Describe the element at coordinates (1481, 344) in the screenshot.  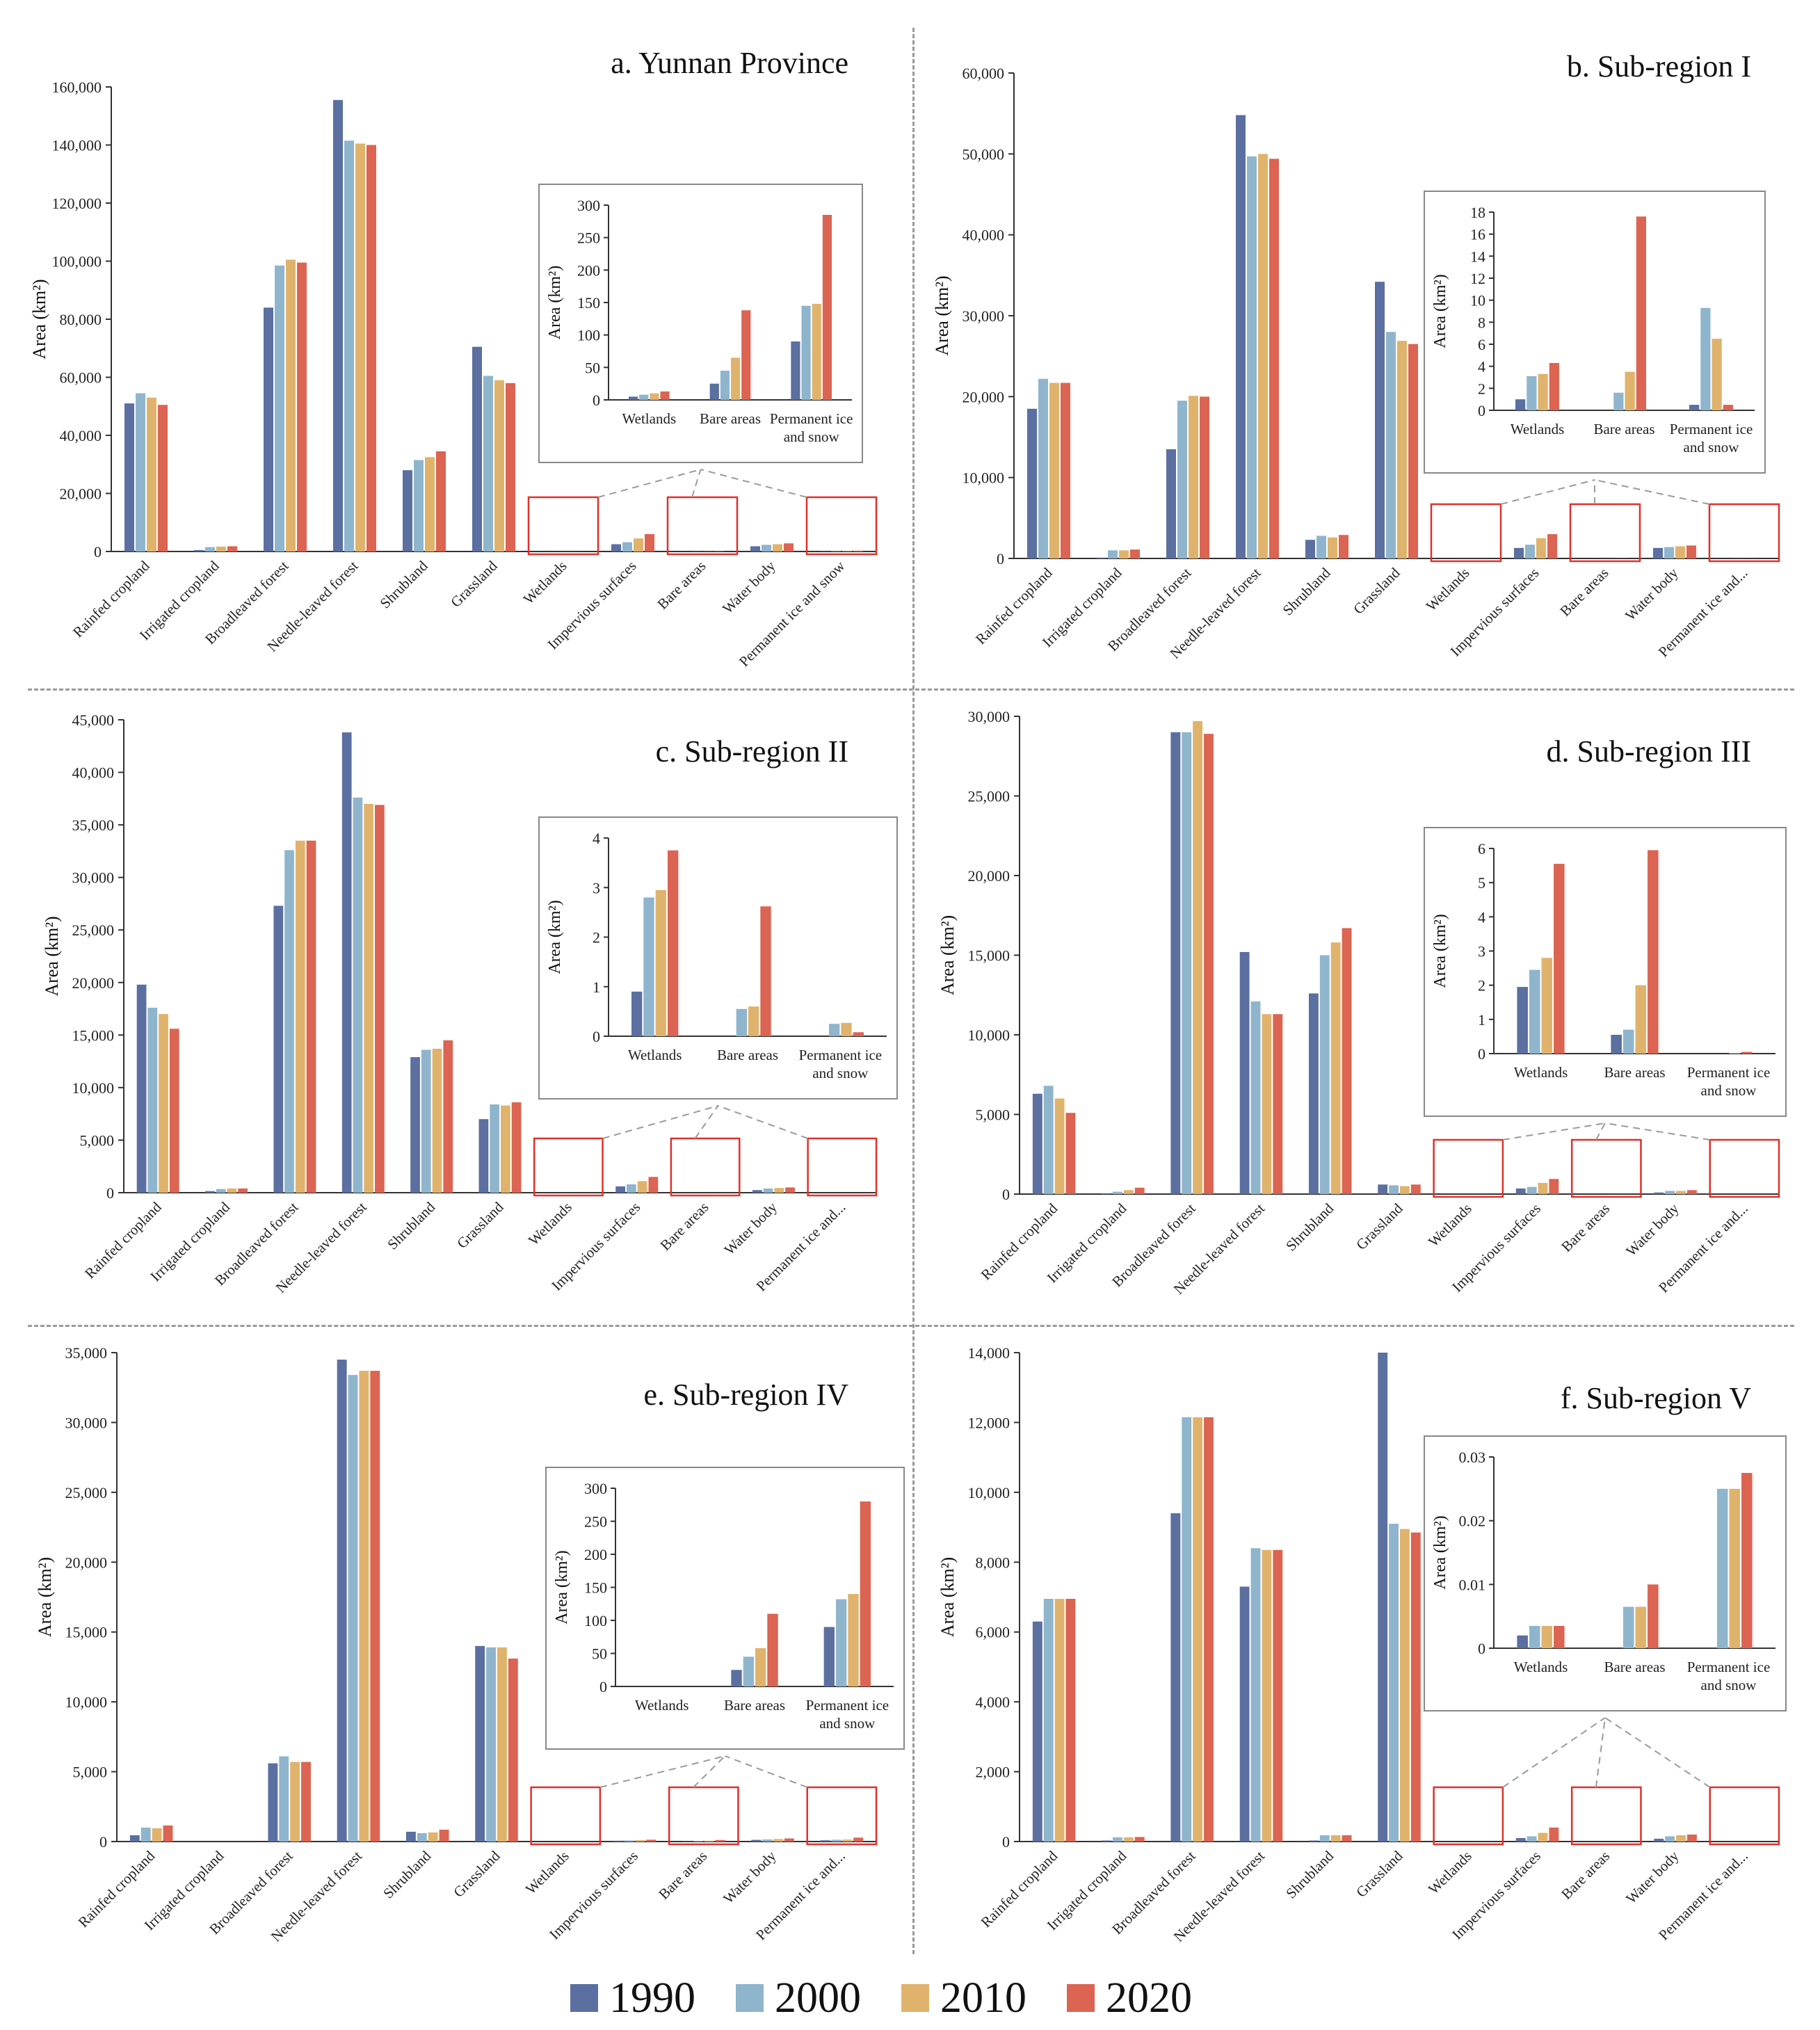
I see `inset-y-tick-label: 6` at that location.